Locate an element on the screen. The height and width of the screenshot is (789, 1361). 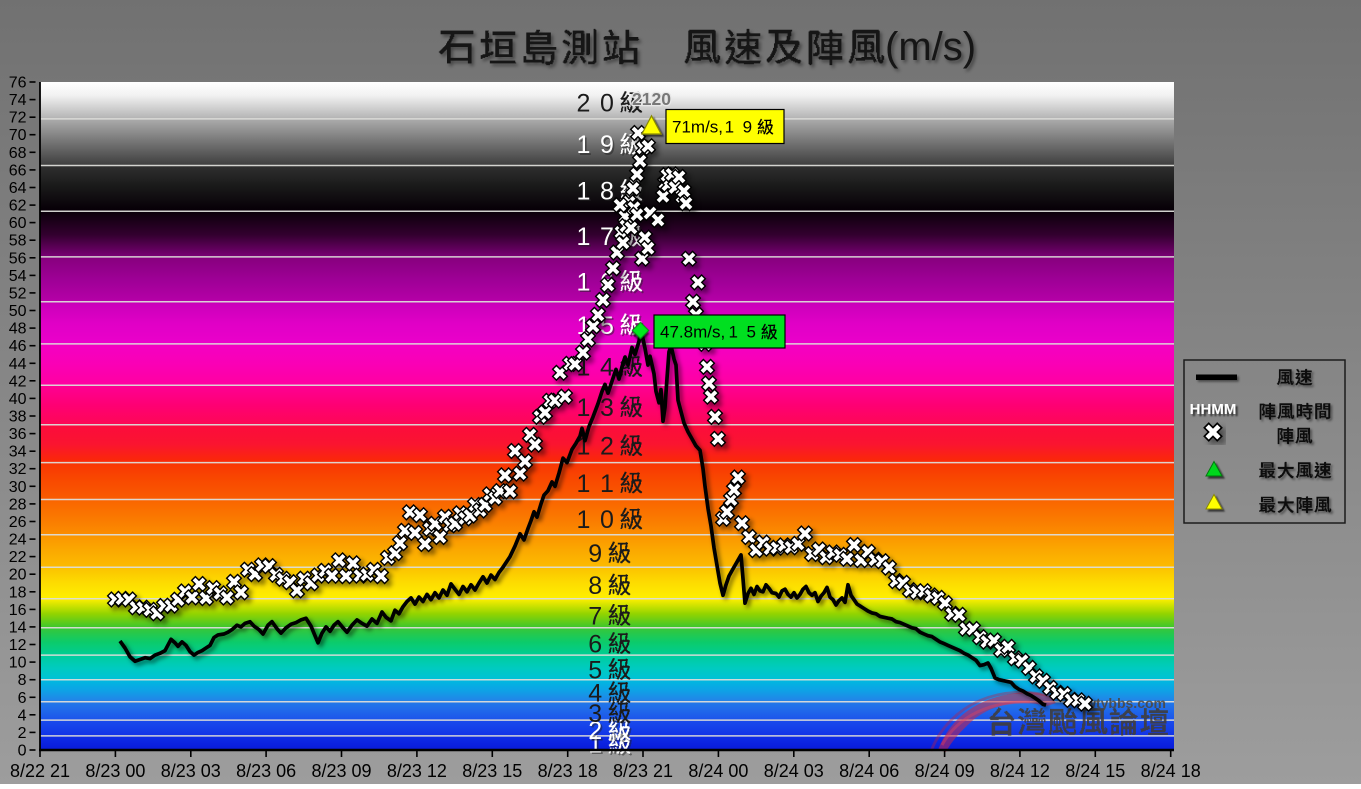
svg-text: 8/24 00 is located at coordinates (718, 771).